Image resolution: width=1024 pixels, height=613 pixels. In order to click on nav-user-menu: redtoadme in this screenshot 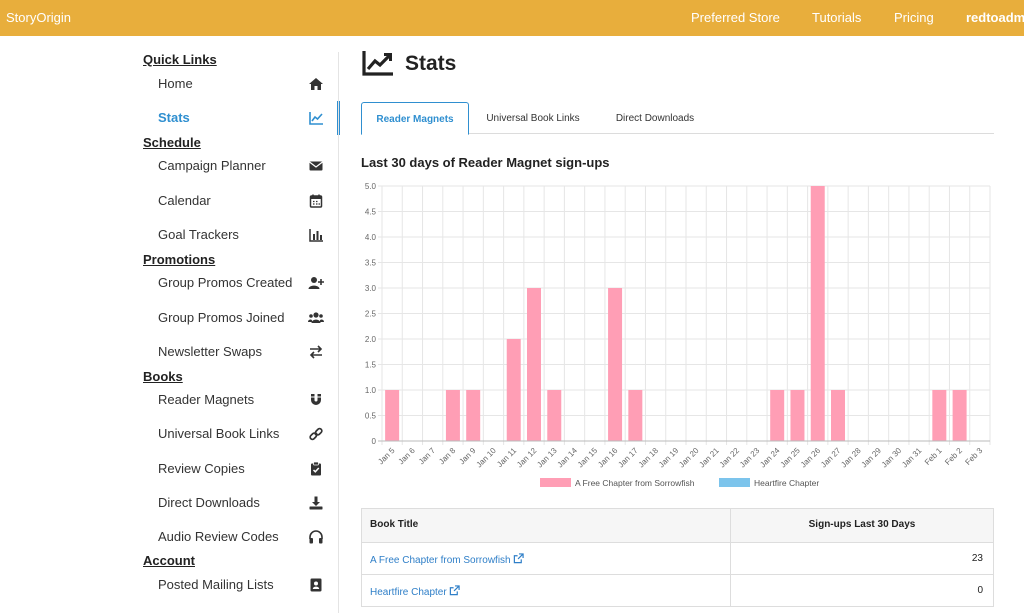, I will do `click(995, 17)`.